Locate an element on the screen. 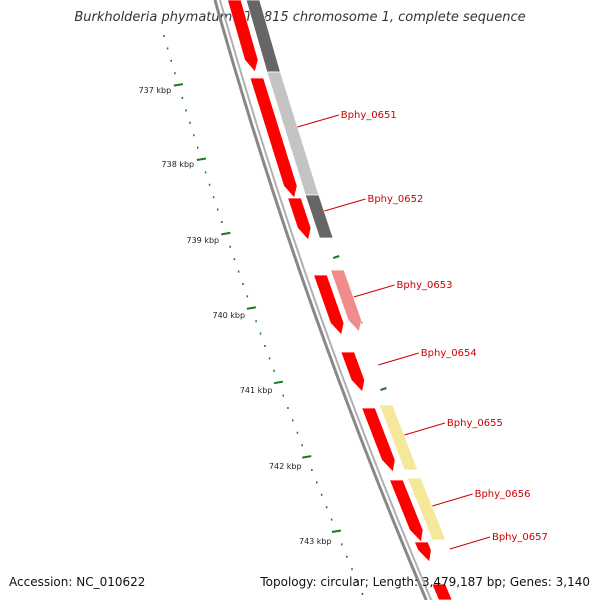 Image resolution: width=600 pixels, height=600 pixels. kbp-label-742: 742 kbp is located at coordinates (285, 466).